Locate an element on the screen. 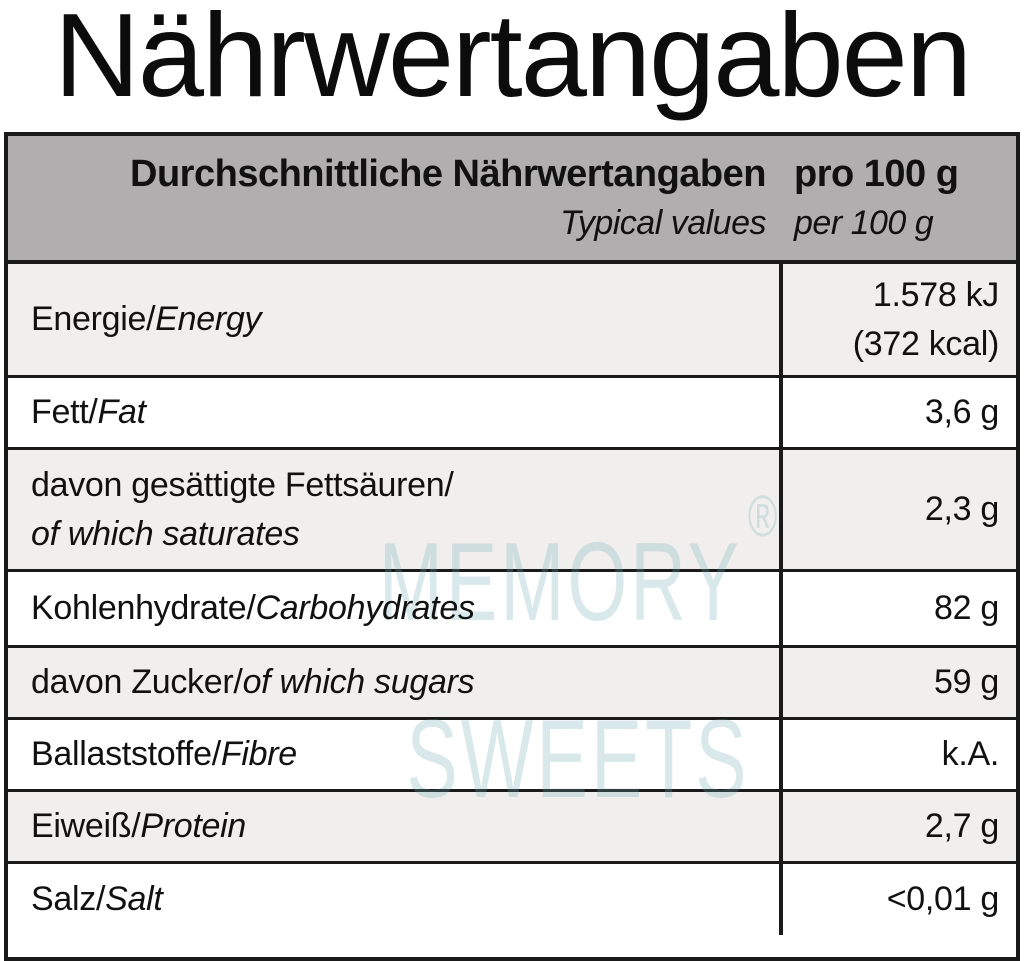 The width and height of the screenshot is (1024, 961). nutrient-value-cell: 1.578 kJ (372 kcal) is located at coordinates (897, 319).